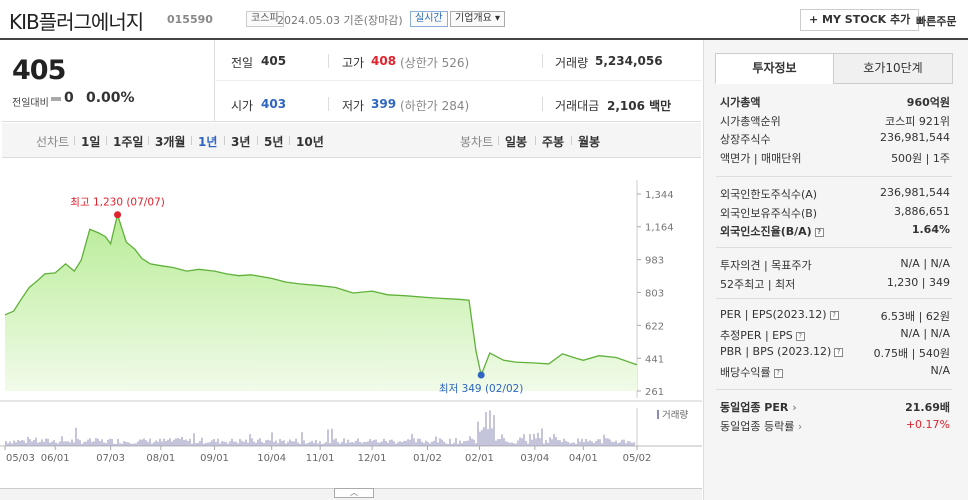 The height and width of the screenshot is (500, 968). What do you see at coordinates (53, 142) in the screenshot?
I see `line-chart-label: 선차트` at bounding box center [53, 142].